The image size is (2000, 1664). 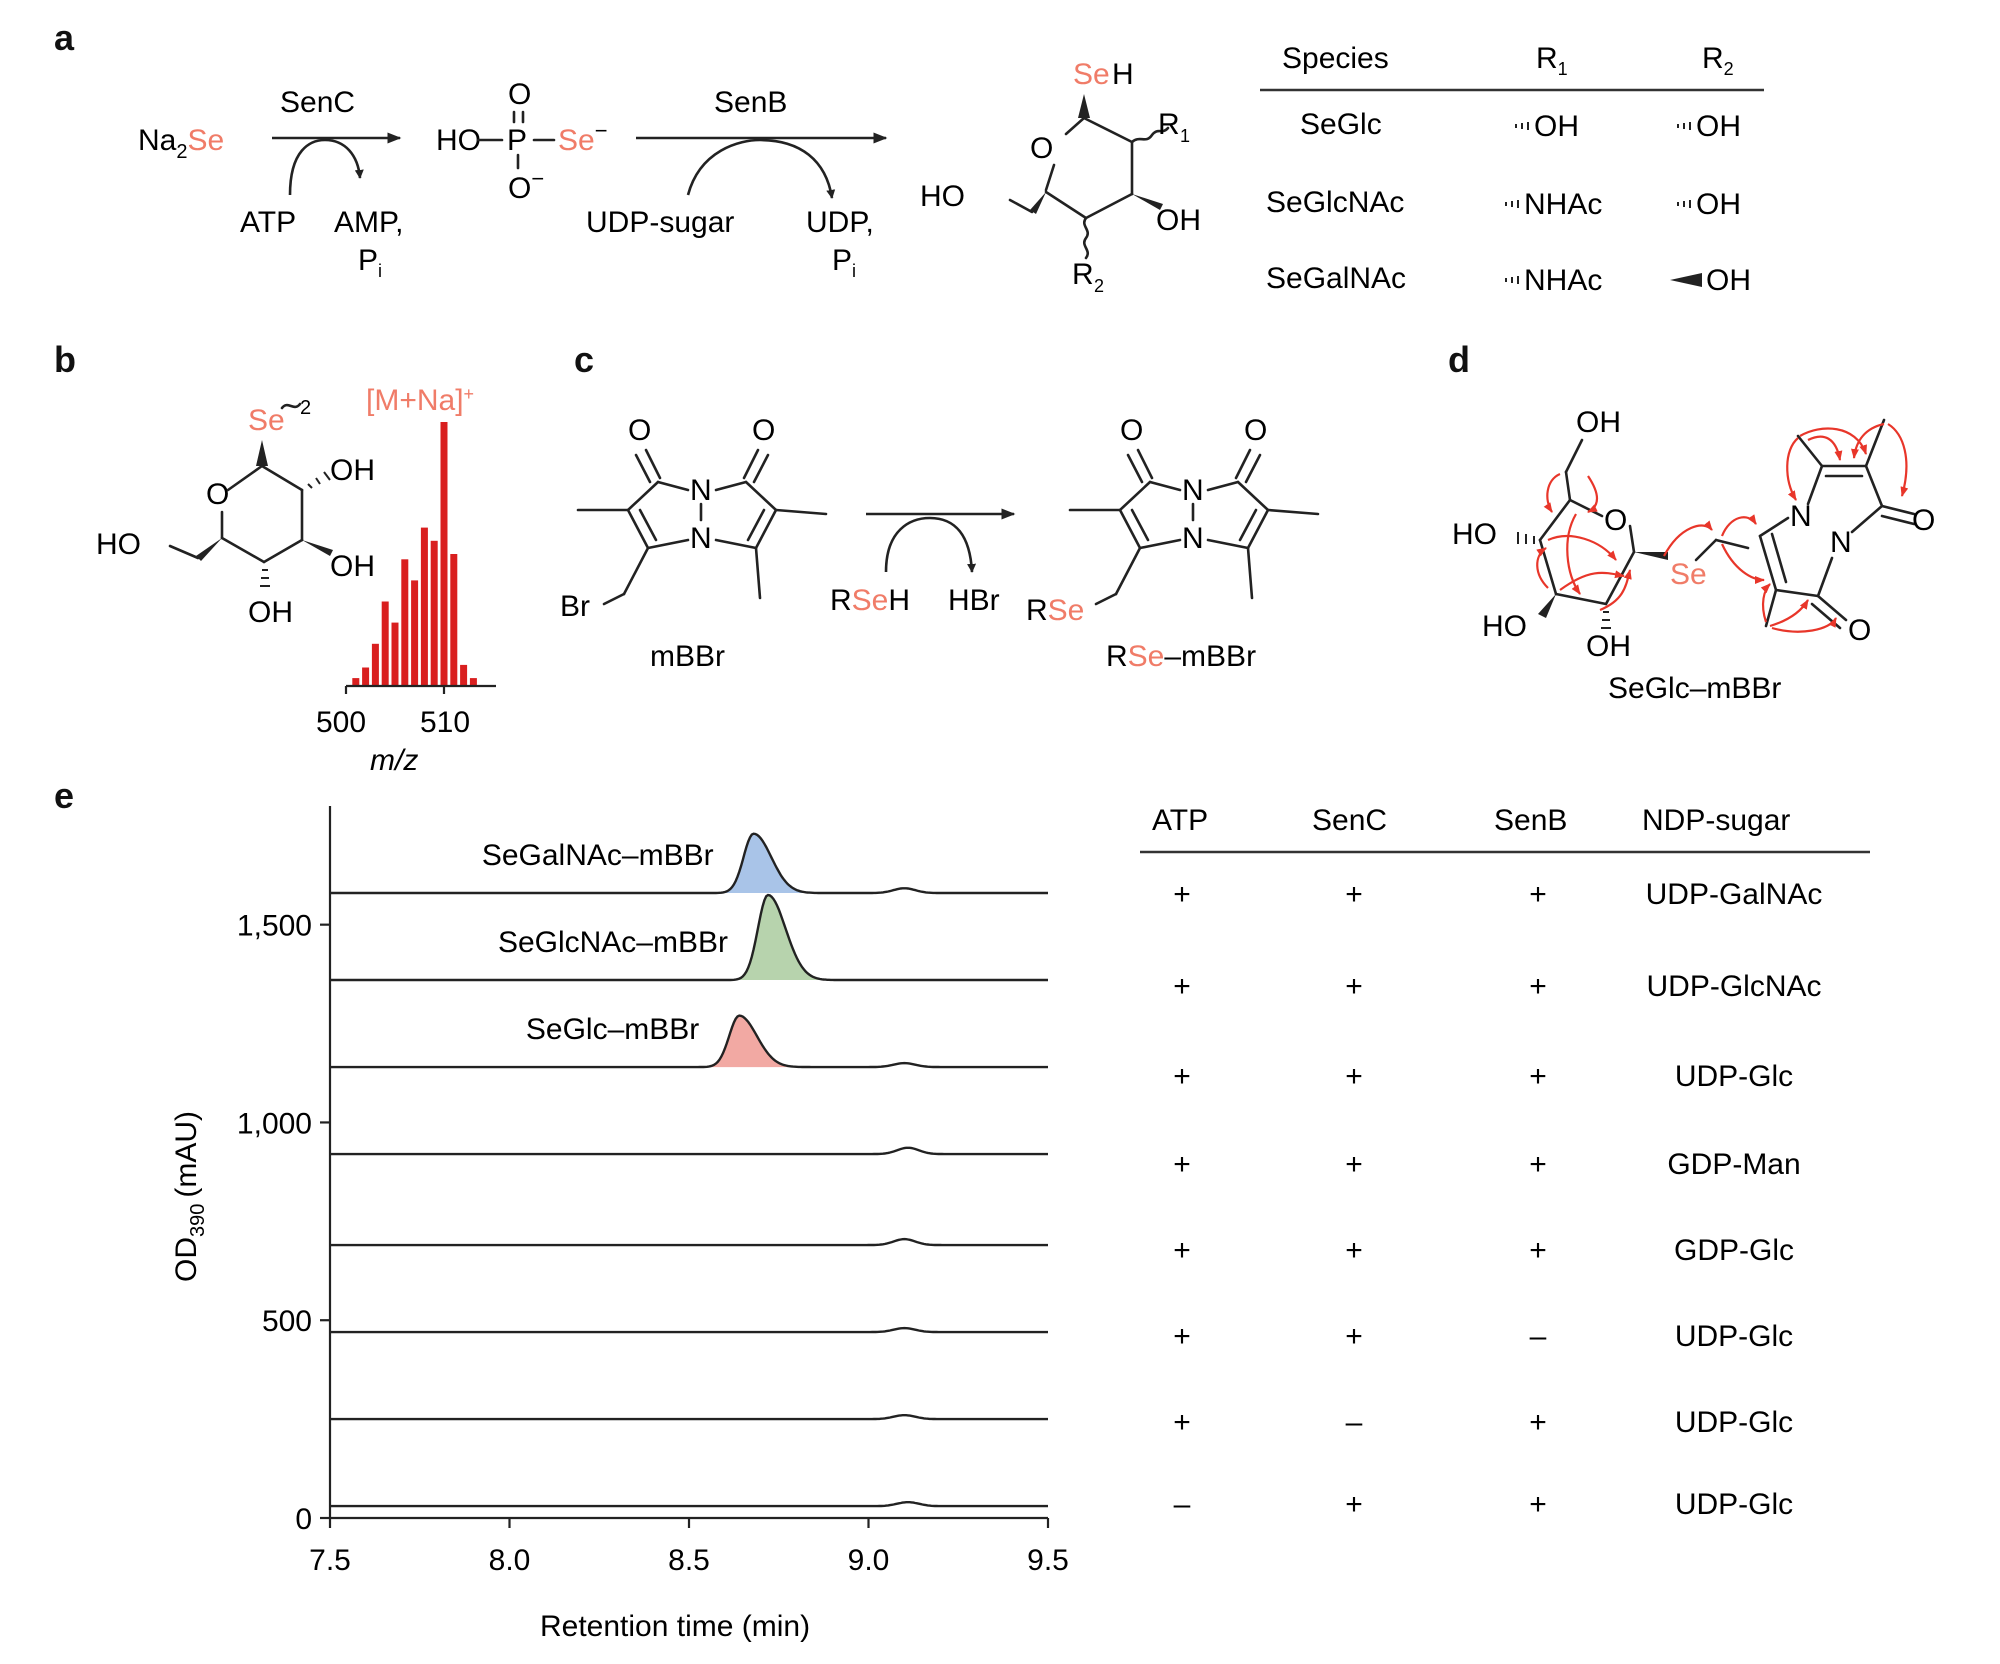 What do you see at coordinates (1336, 278) in the screenshot?
I see `row-species: SeGalNAc` at bounding box center [1336, 278].